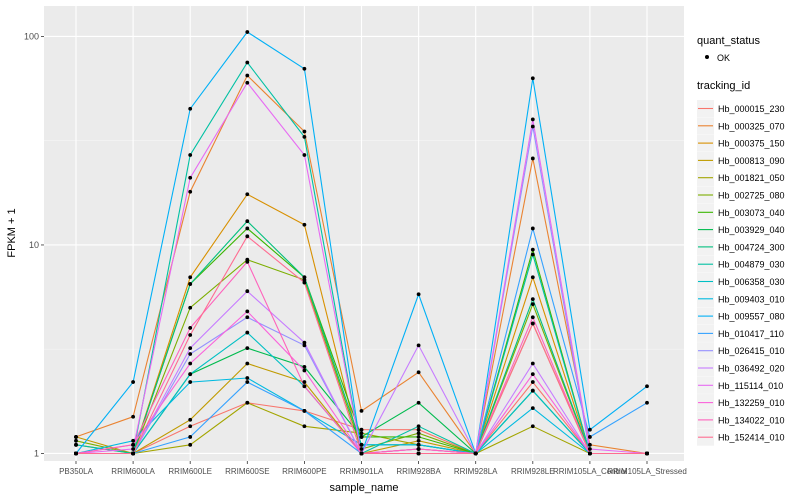 Image resolution: width=800 pixels, height=500 pixels. I want to click on legend-key-label: Hb_009557_080, so click(751, 317).